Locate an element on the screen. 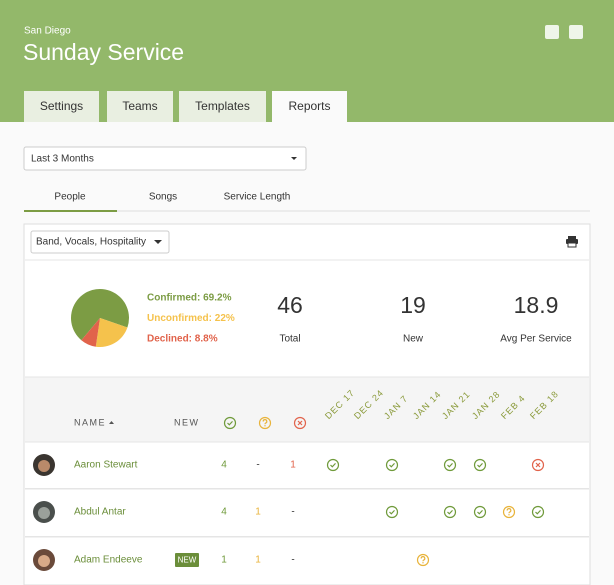  header-button is located at coordinates (552, 32).